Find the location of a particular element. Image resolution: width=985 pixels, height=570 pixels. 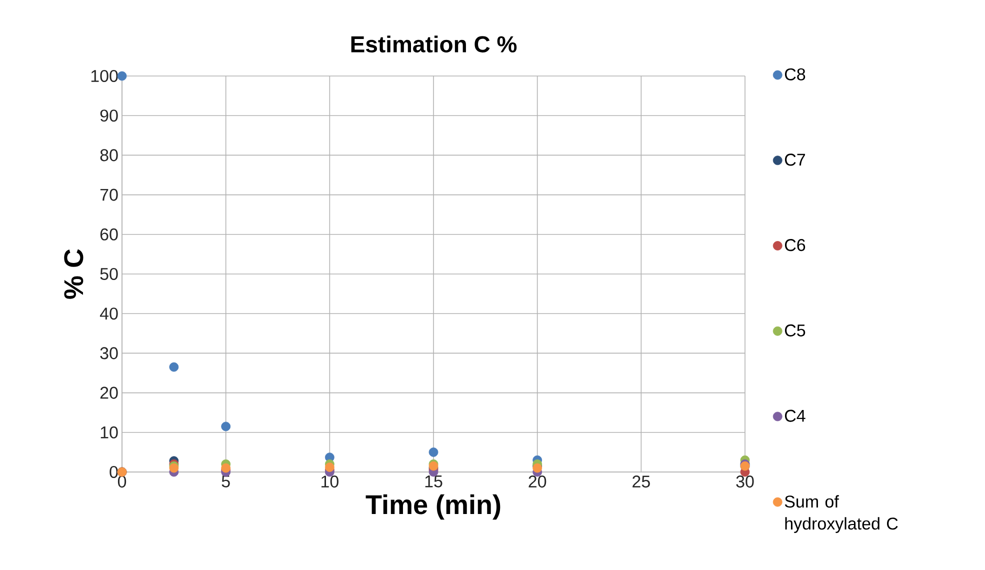

chart-title: Estimation C % is located at coordinates (434, 44).